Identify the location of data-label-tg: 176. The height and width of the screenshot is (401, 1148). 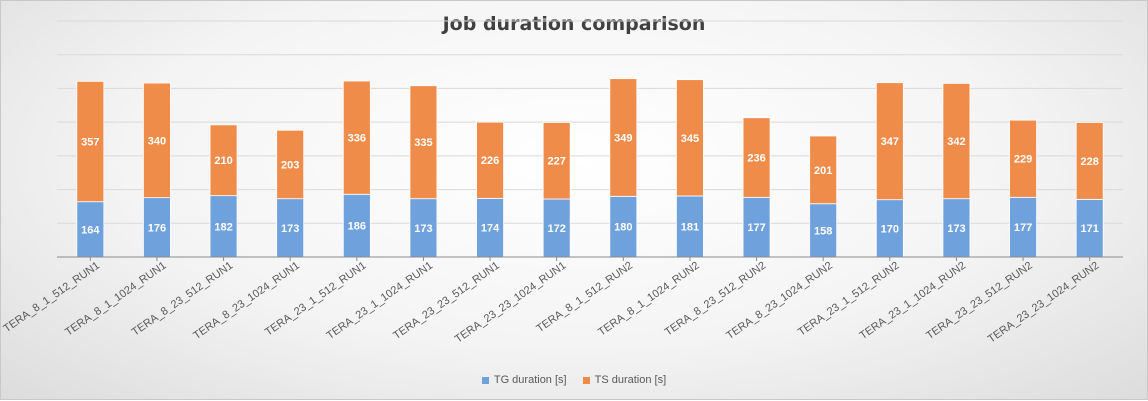
(157, 228).